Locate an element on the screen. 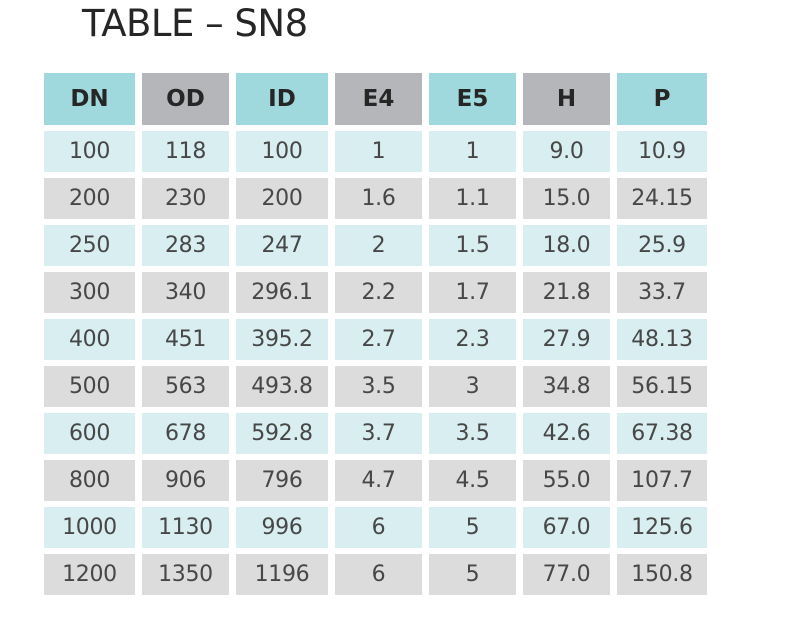  table-cell-dn: 800 is located at coordinates (89, 480).